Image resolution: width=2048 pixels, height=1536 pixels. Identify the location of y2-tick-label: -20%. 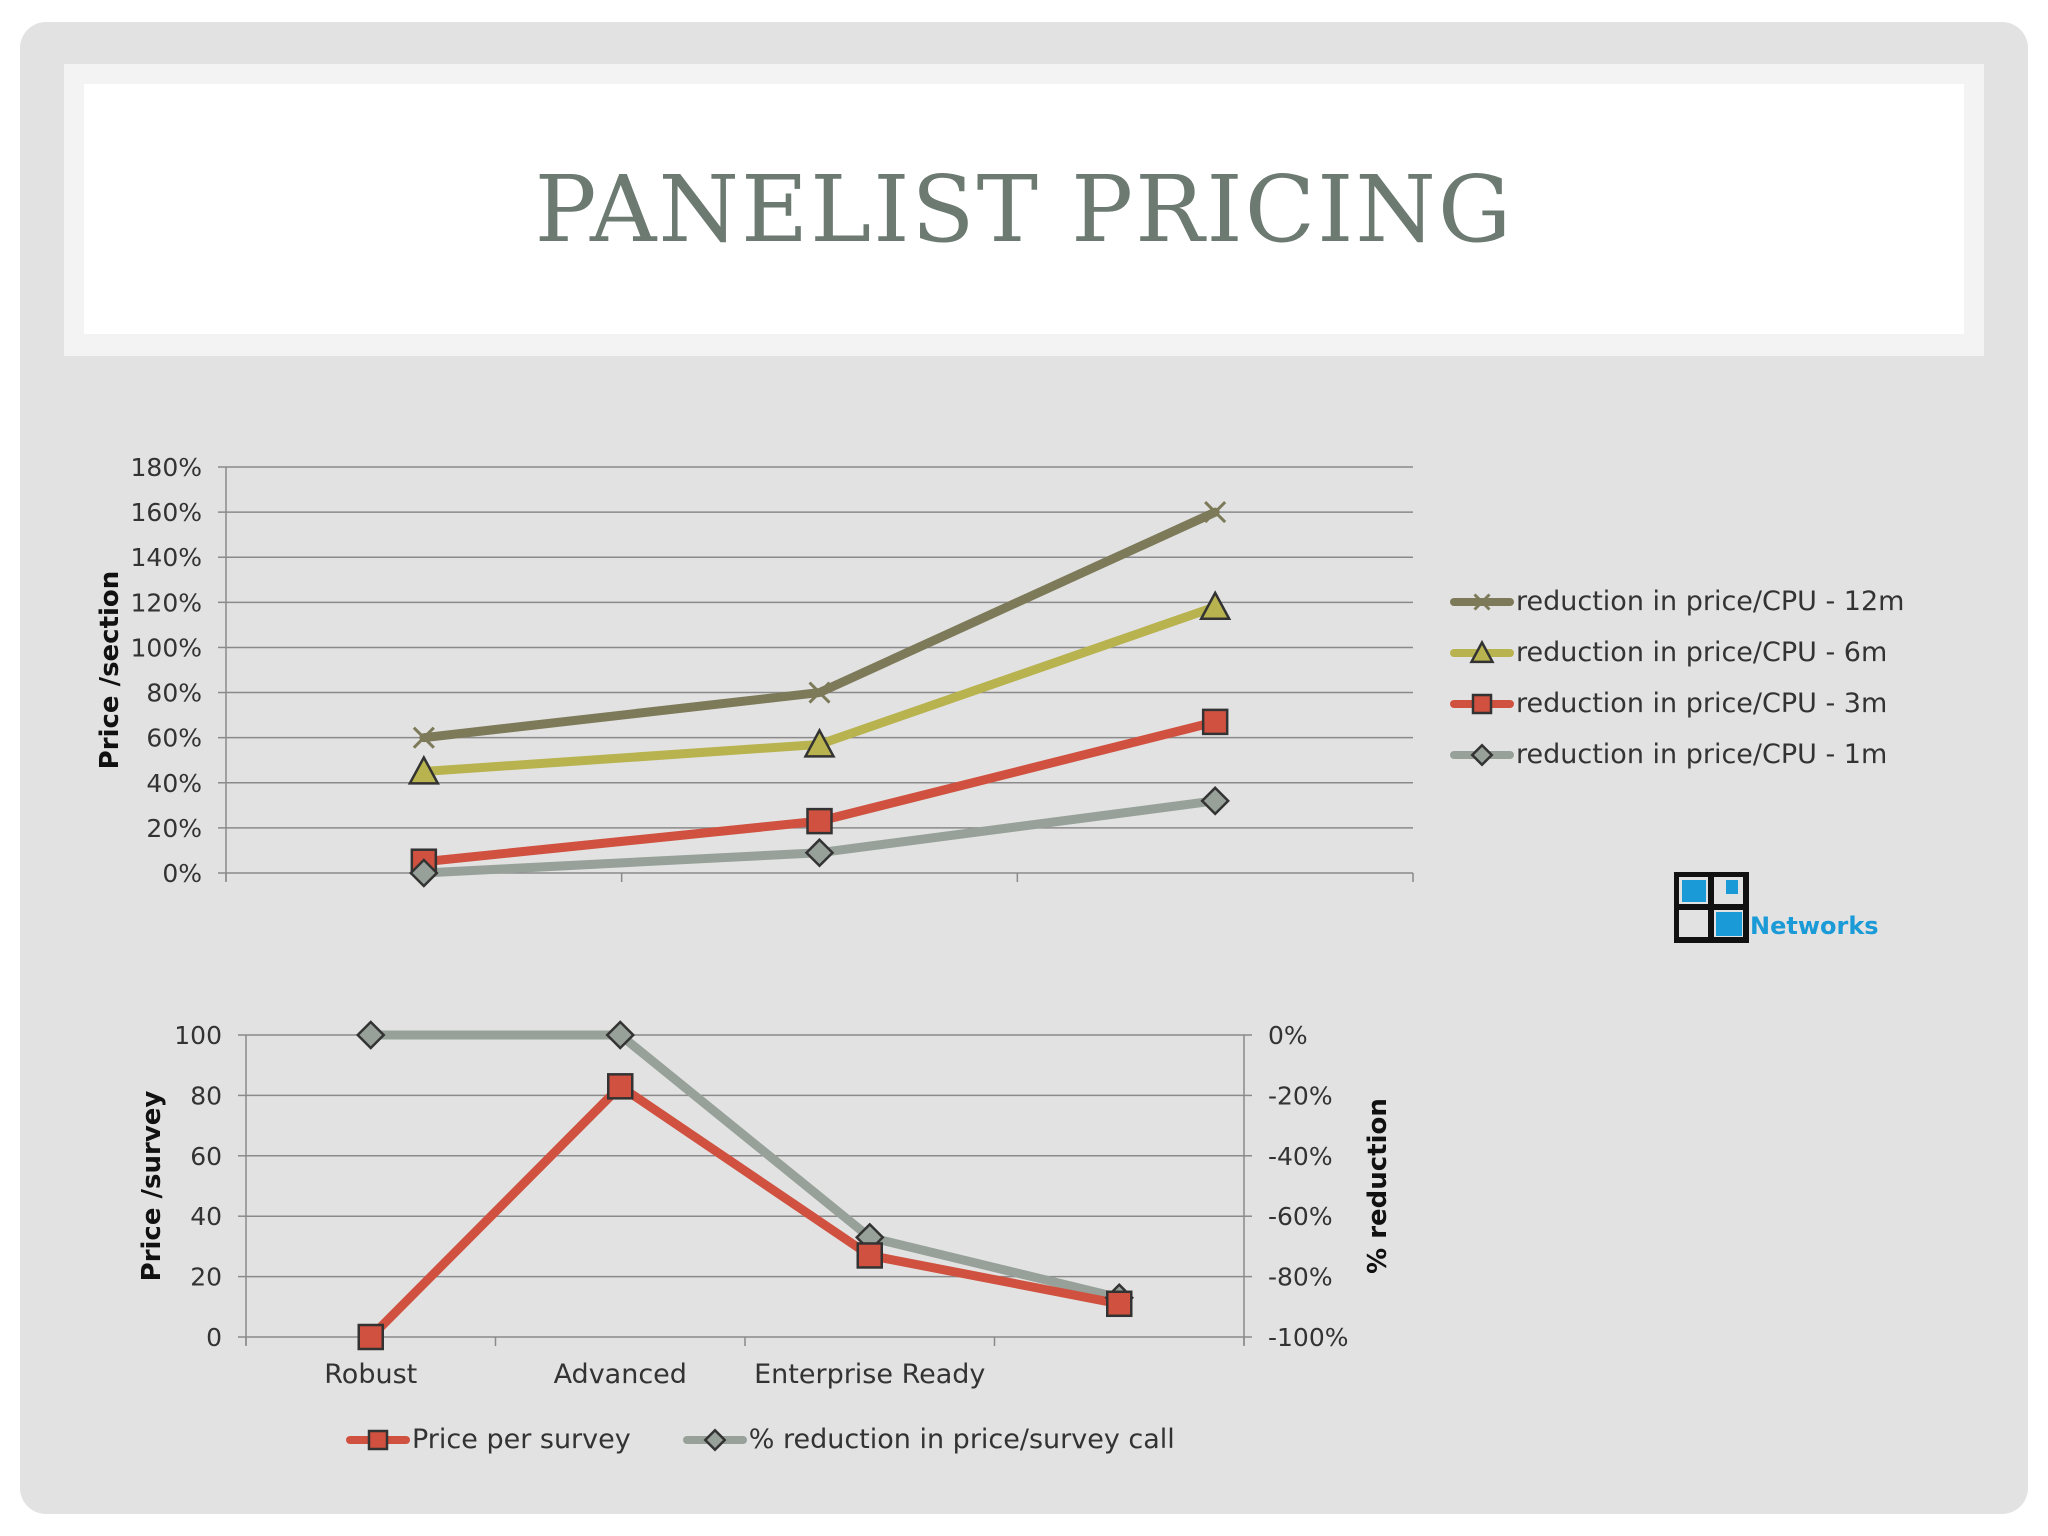
(1300, 1095).